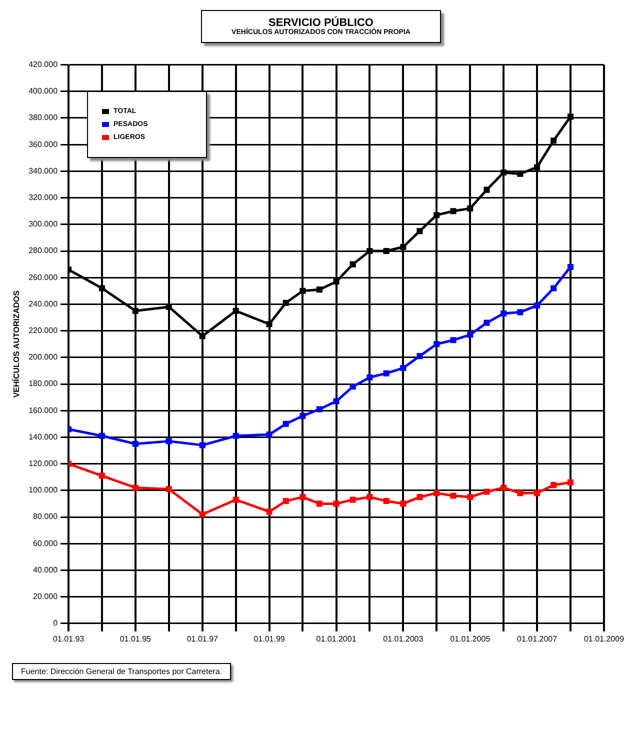 The width and height of the screenshot is (642, 733). I want to click on x-tick-label: 01.01.2009, so click(604, 639).